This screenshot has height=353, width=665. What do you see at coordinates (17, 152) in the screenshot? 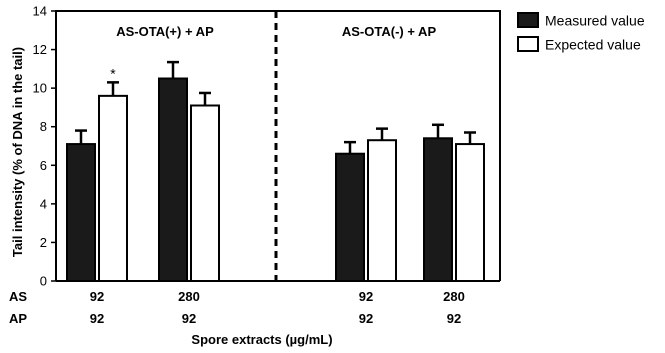
I see `y-axis-title: Tail intensity (% of DNA in the tail)` at bounding box center [17, 152].